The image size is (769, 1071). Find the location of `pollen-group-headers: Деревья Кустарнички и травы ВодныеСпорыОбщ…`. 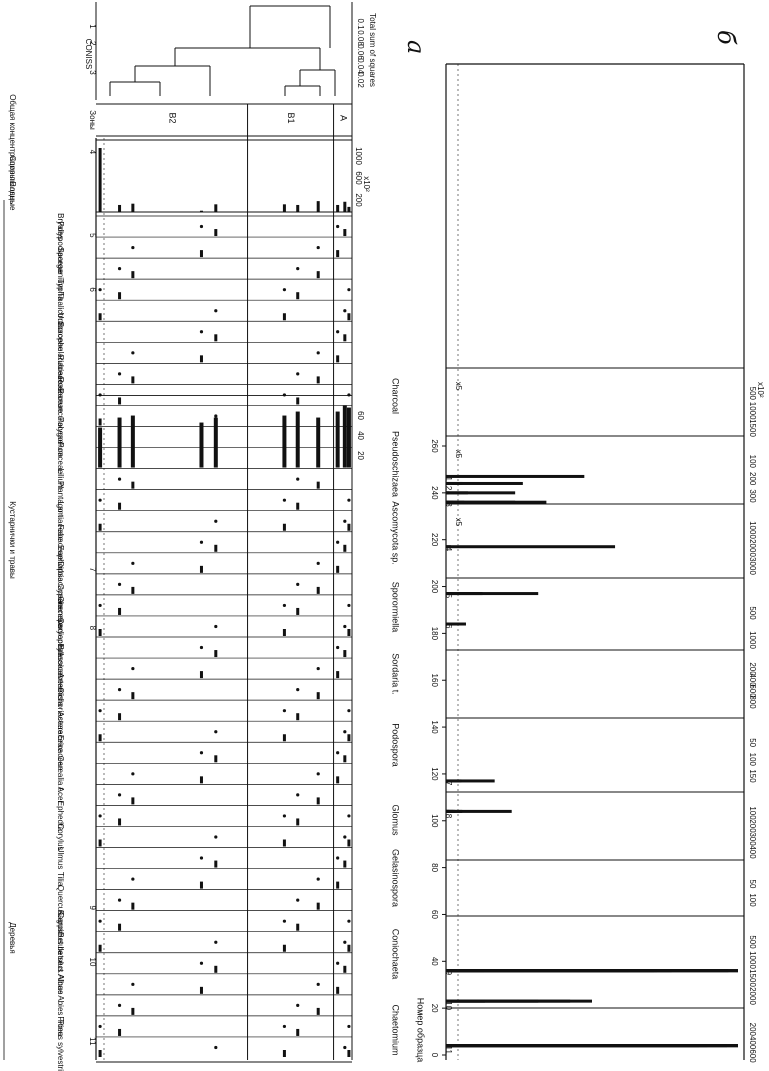

pollen-group-headers: Деревья Кустарнички и травы ВодныеСпорыОбщ… is located at coordinates (10, 577).